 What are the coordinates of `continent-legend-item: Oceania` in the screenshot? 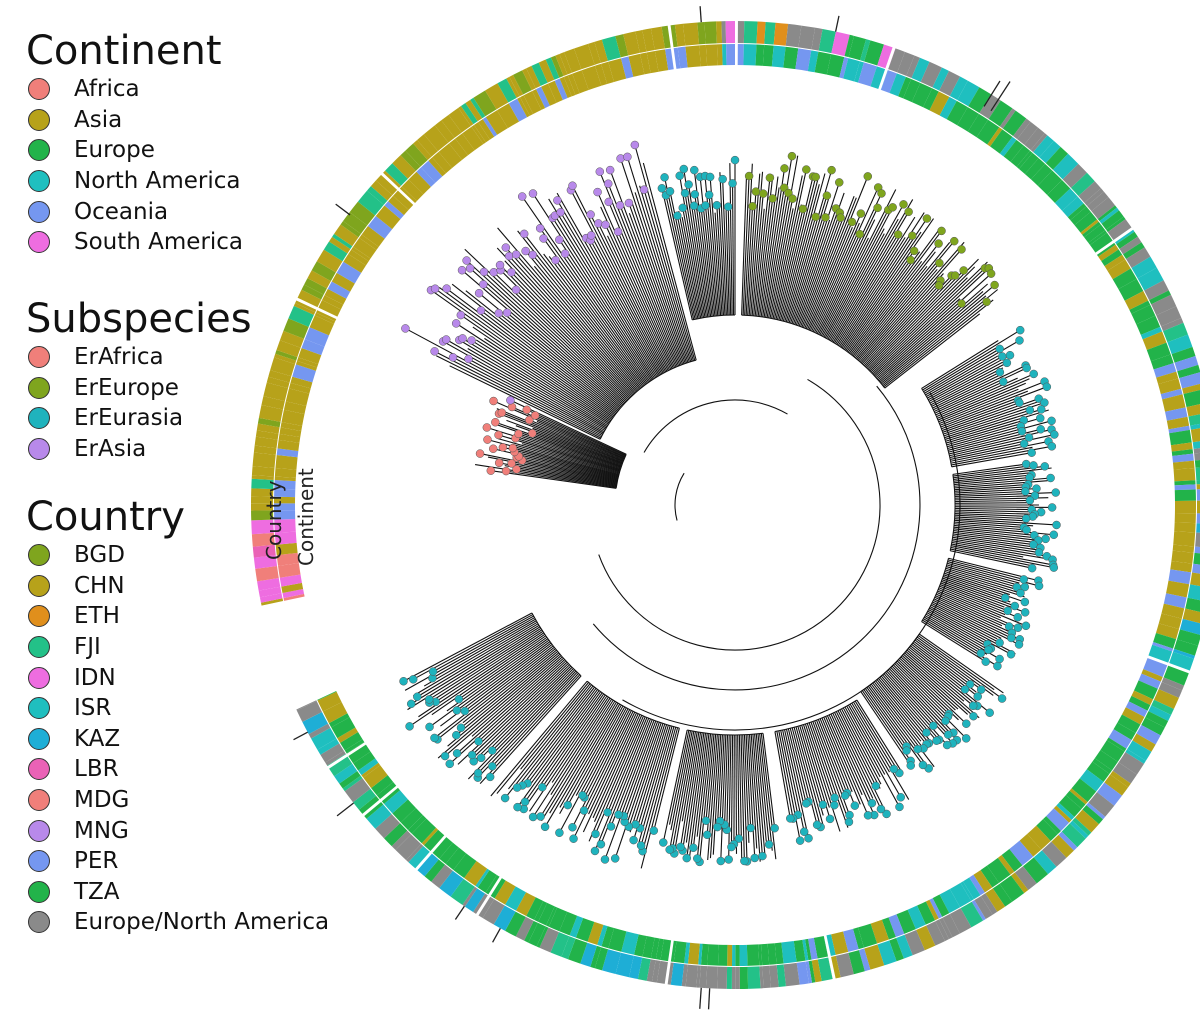 It's located at (134, 211).